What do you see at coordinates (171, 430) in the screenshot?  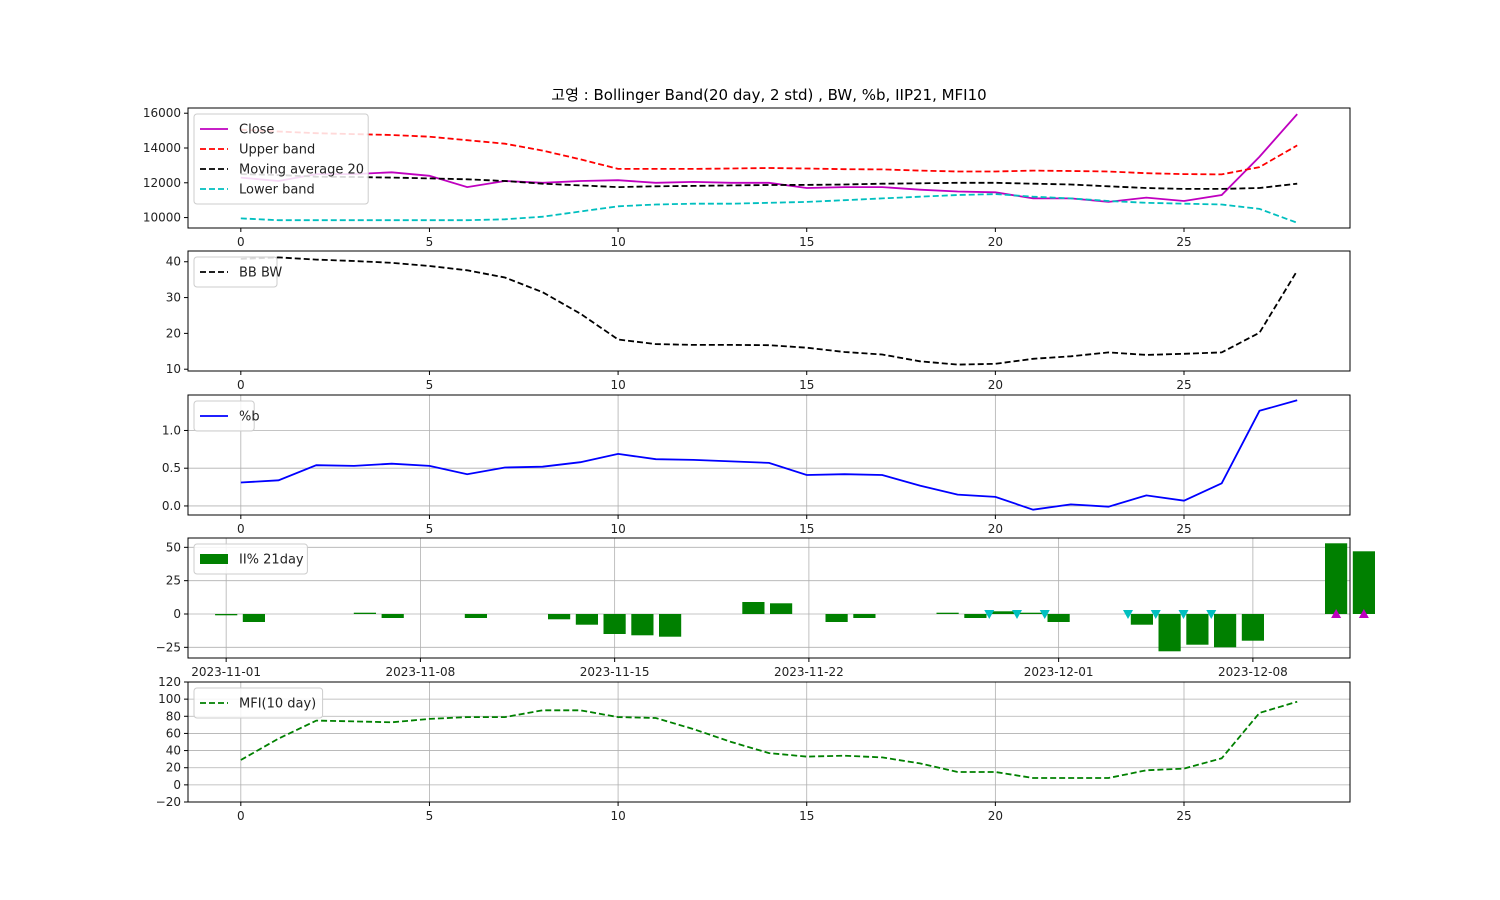 I see `y-tick-label: 1.0` at bounding box center [171, 430].